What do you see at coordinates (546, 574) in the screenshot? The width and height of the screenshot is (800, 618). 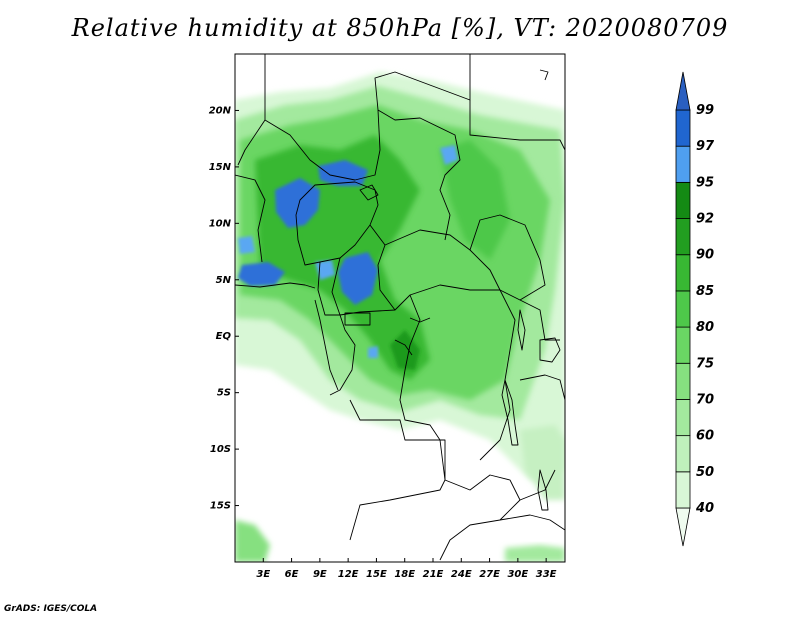 I see `x-tick-label: 33E` at bounding box center [546, 574].